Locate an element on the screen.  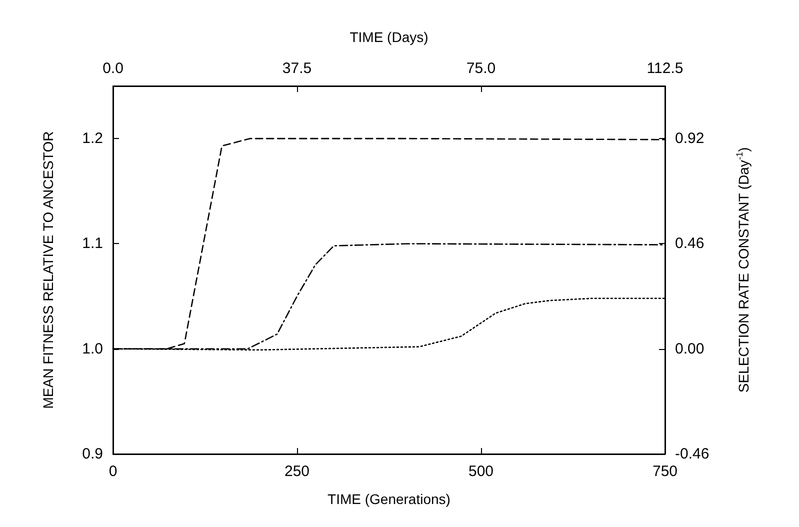
x-axis-title: TIME (Generations) is located at coordinates (389, 499).